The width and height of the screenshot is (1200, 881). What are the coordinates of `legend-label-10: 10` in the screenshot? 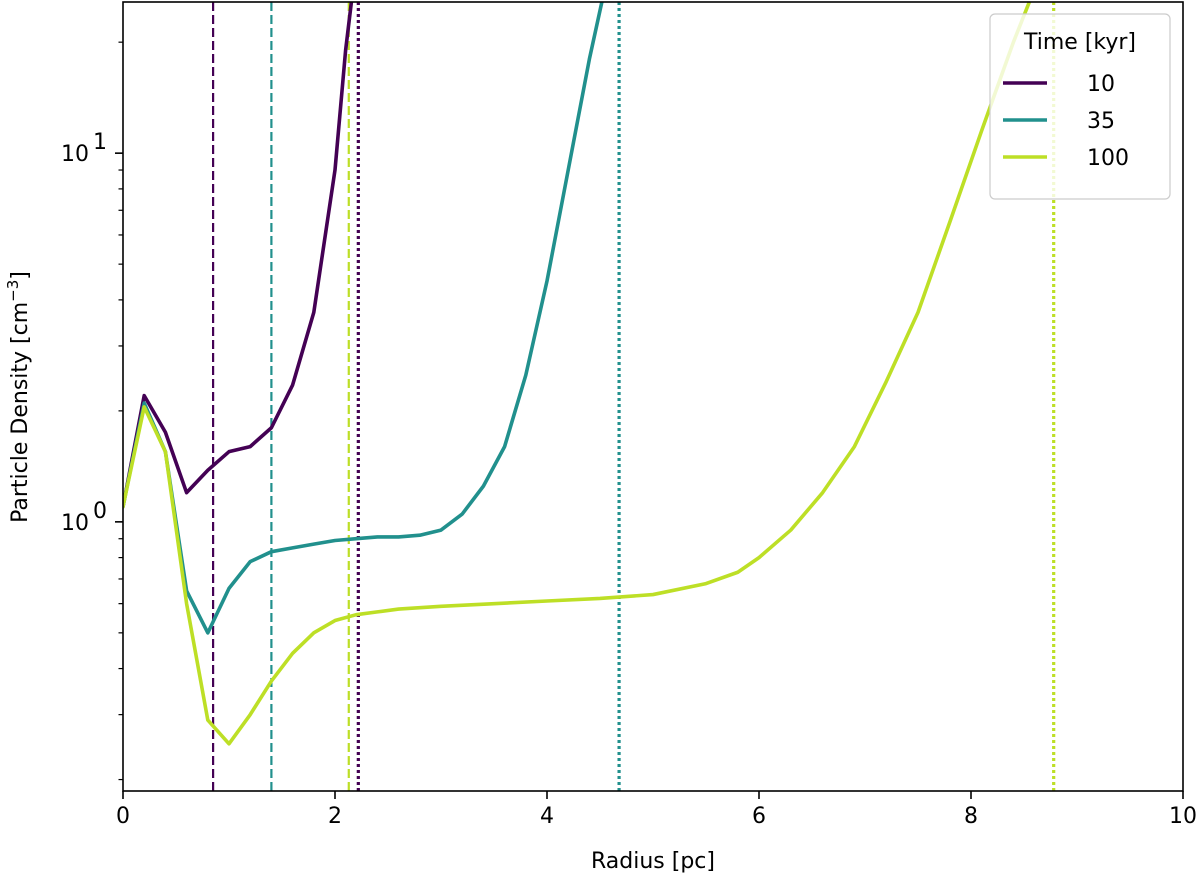 It's located at (1101, 84).